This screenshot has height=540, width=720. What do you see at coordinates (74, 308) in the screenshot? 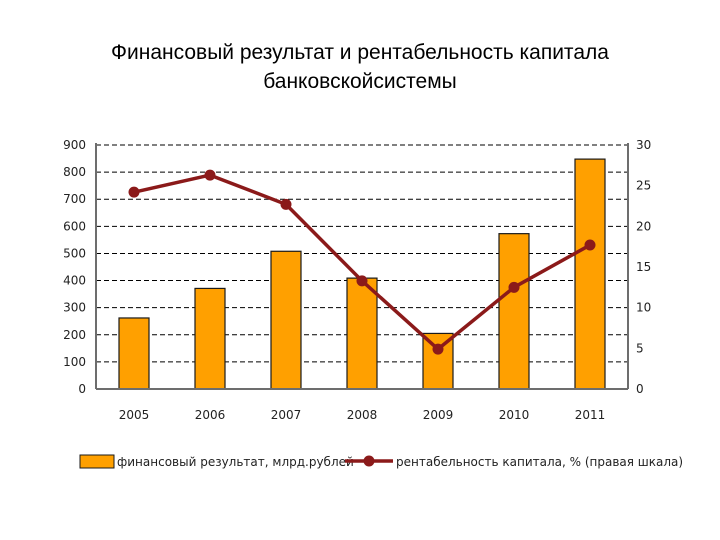
I see `left-axis-tick-label: 300` at bounding box center [74, 308].